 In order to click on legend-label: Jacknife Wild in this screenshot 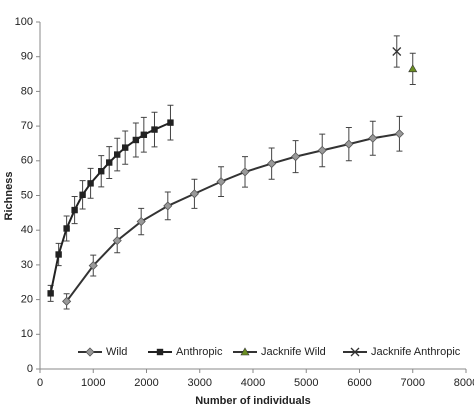, I will do `click(293, 352)`.